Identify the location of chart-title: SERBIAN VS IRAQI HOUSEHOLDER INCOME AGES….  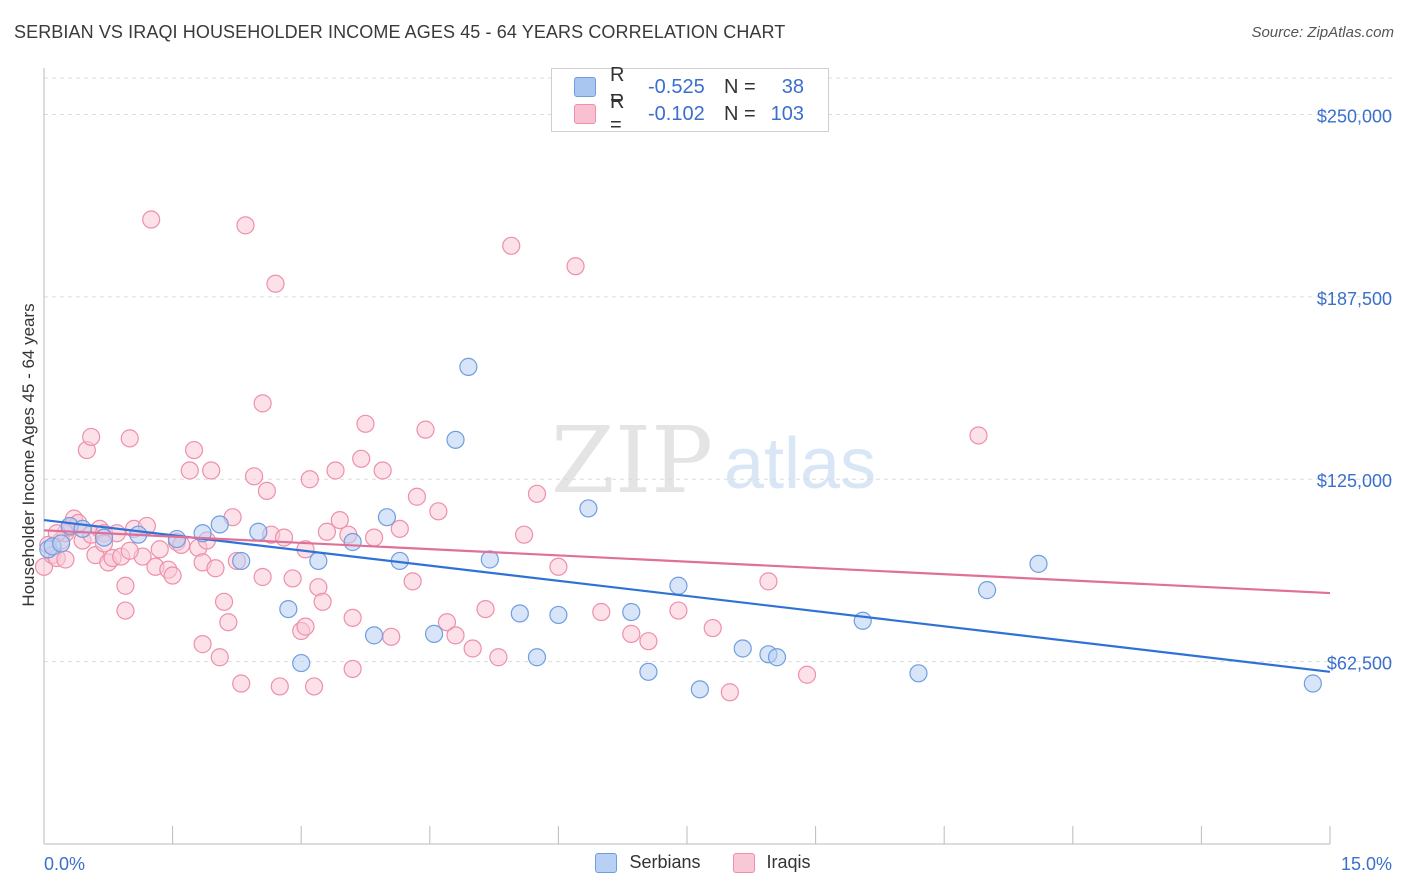
(400, 32).